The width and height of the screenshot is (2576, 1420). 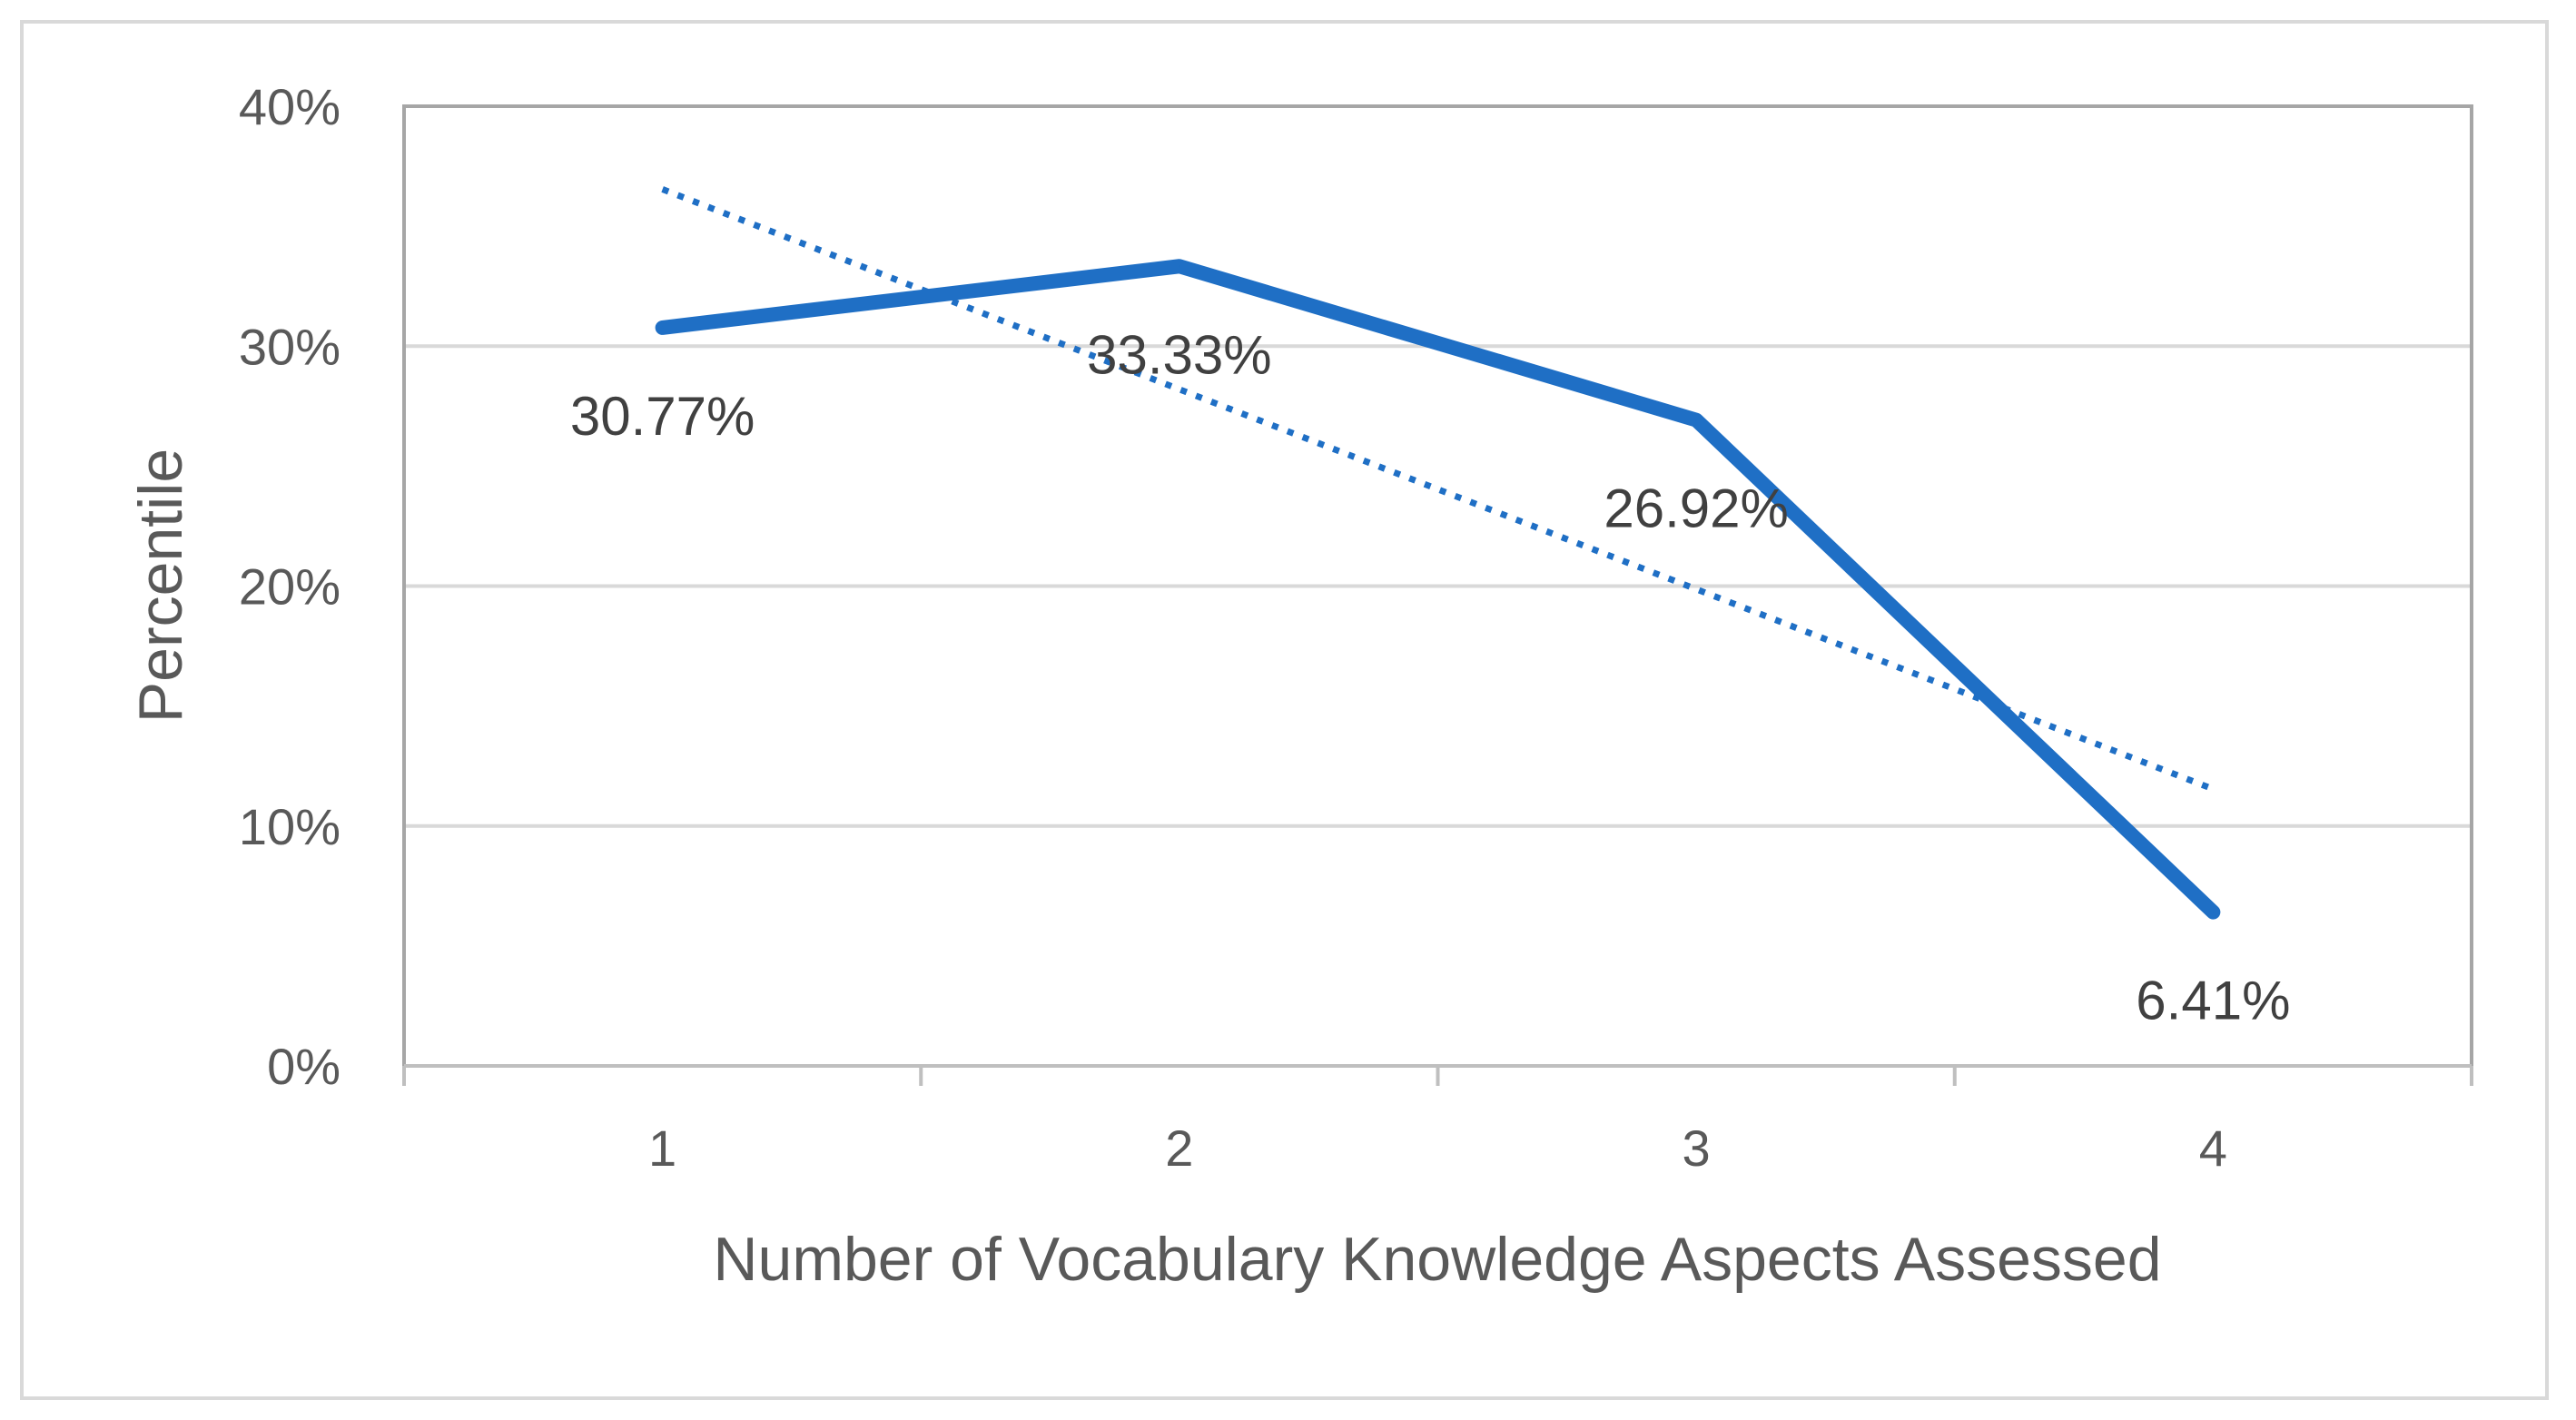 I want to click on y-tick-label-2: 20%, so click(x=290, y=587).